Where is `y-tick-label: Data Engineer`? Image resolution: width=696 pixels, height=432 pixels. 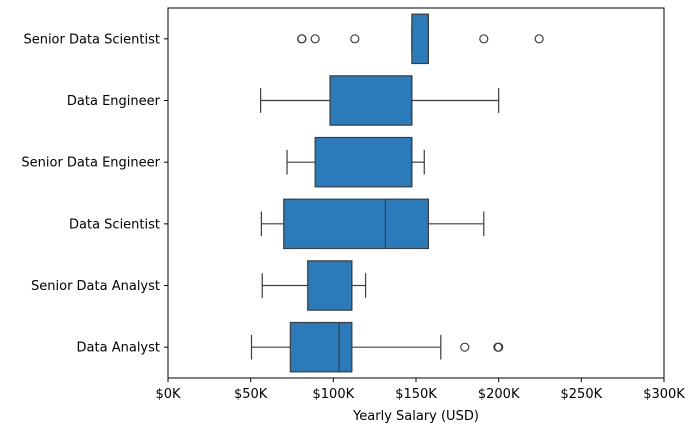 y-tick-label: Data Engineer is located at coordinates (114, 101).